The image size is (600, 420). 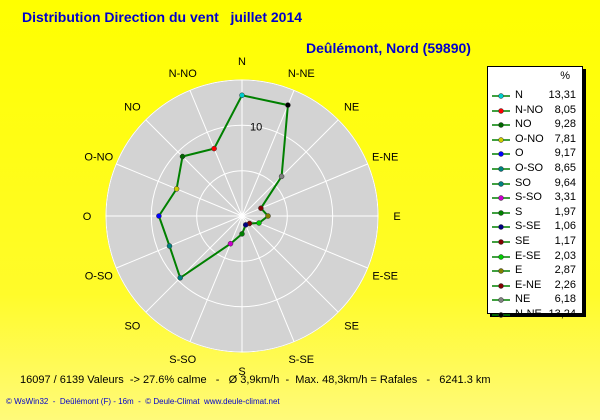 What do you see at coordinates (281, 176) in the screenshot?
I see `data-point-ne` at bounding box center [281, 176].